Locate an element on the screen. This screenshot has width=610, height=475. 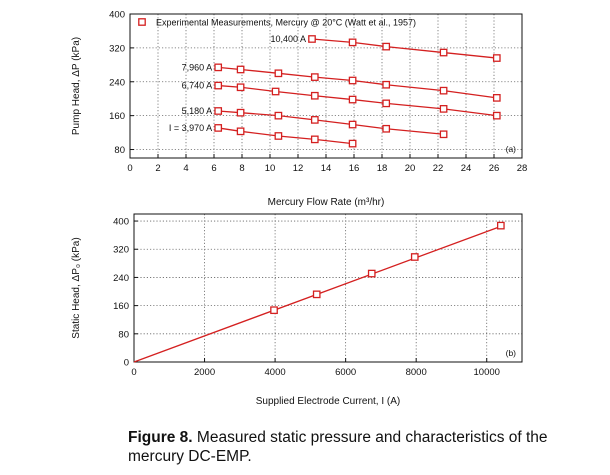
panel-b-x-tick-label: 6000 is located at coordinates (345, 372).